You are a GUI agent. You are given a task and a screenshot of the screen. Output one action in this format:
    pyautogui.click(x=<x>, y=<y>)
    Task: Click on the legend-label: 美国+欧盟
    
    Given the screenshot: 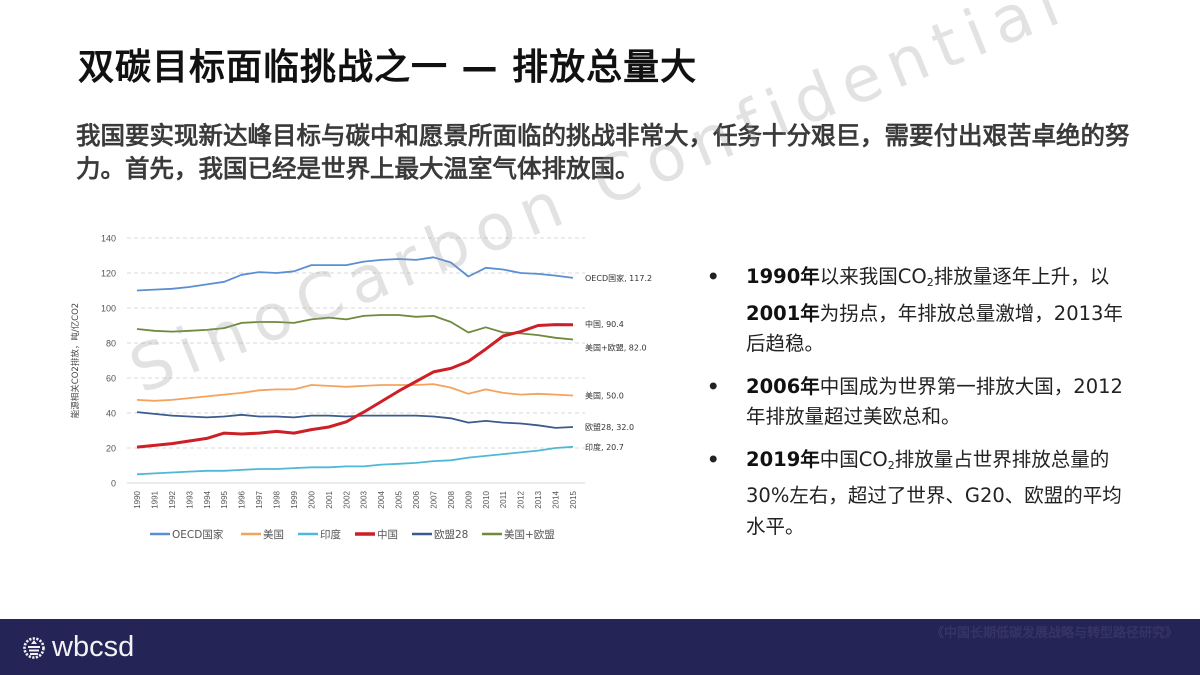 What is the action you would take?
    pyautogui.click(x=529, y=534)
    